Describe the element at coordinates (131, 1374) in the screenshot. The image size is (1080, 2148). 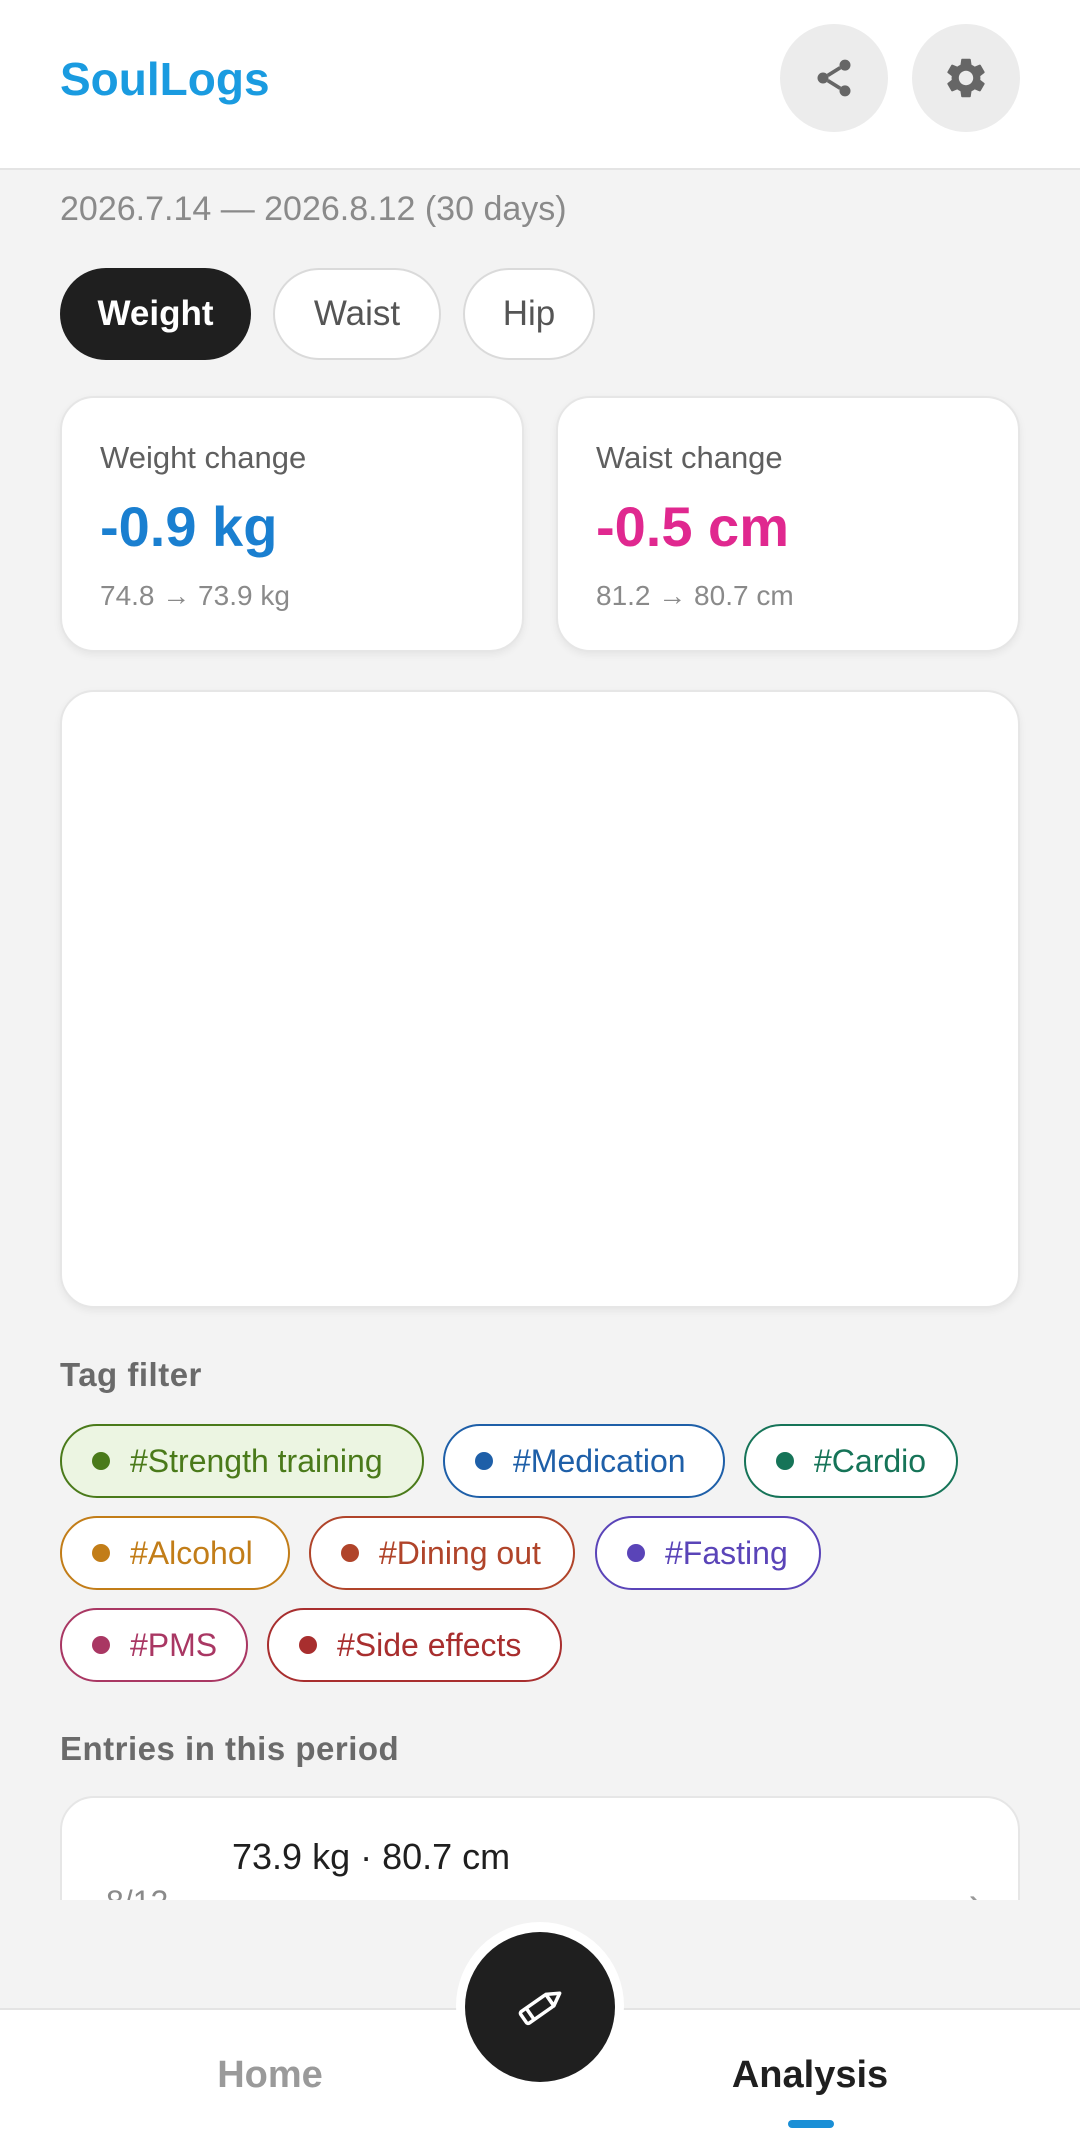
I see `tag-filter-title: Tag filter` at that location.